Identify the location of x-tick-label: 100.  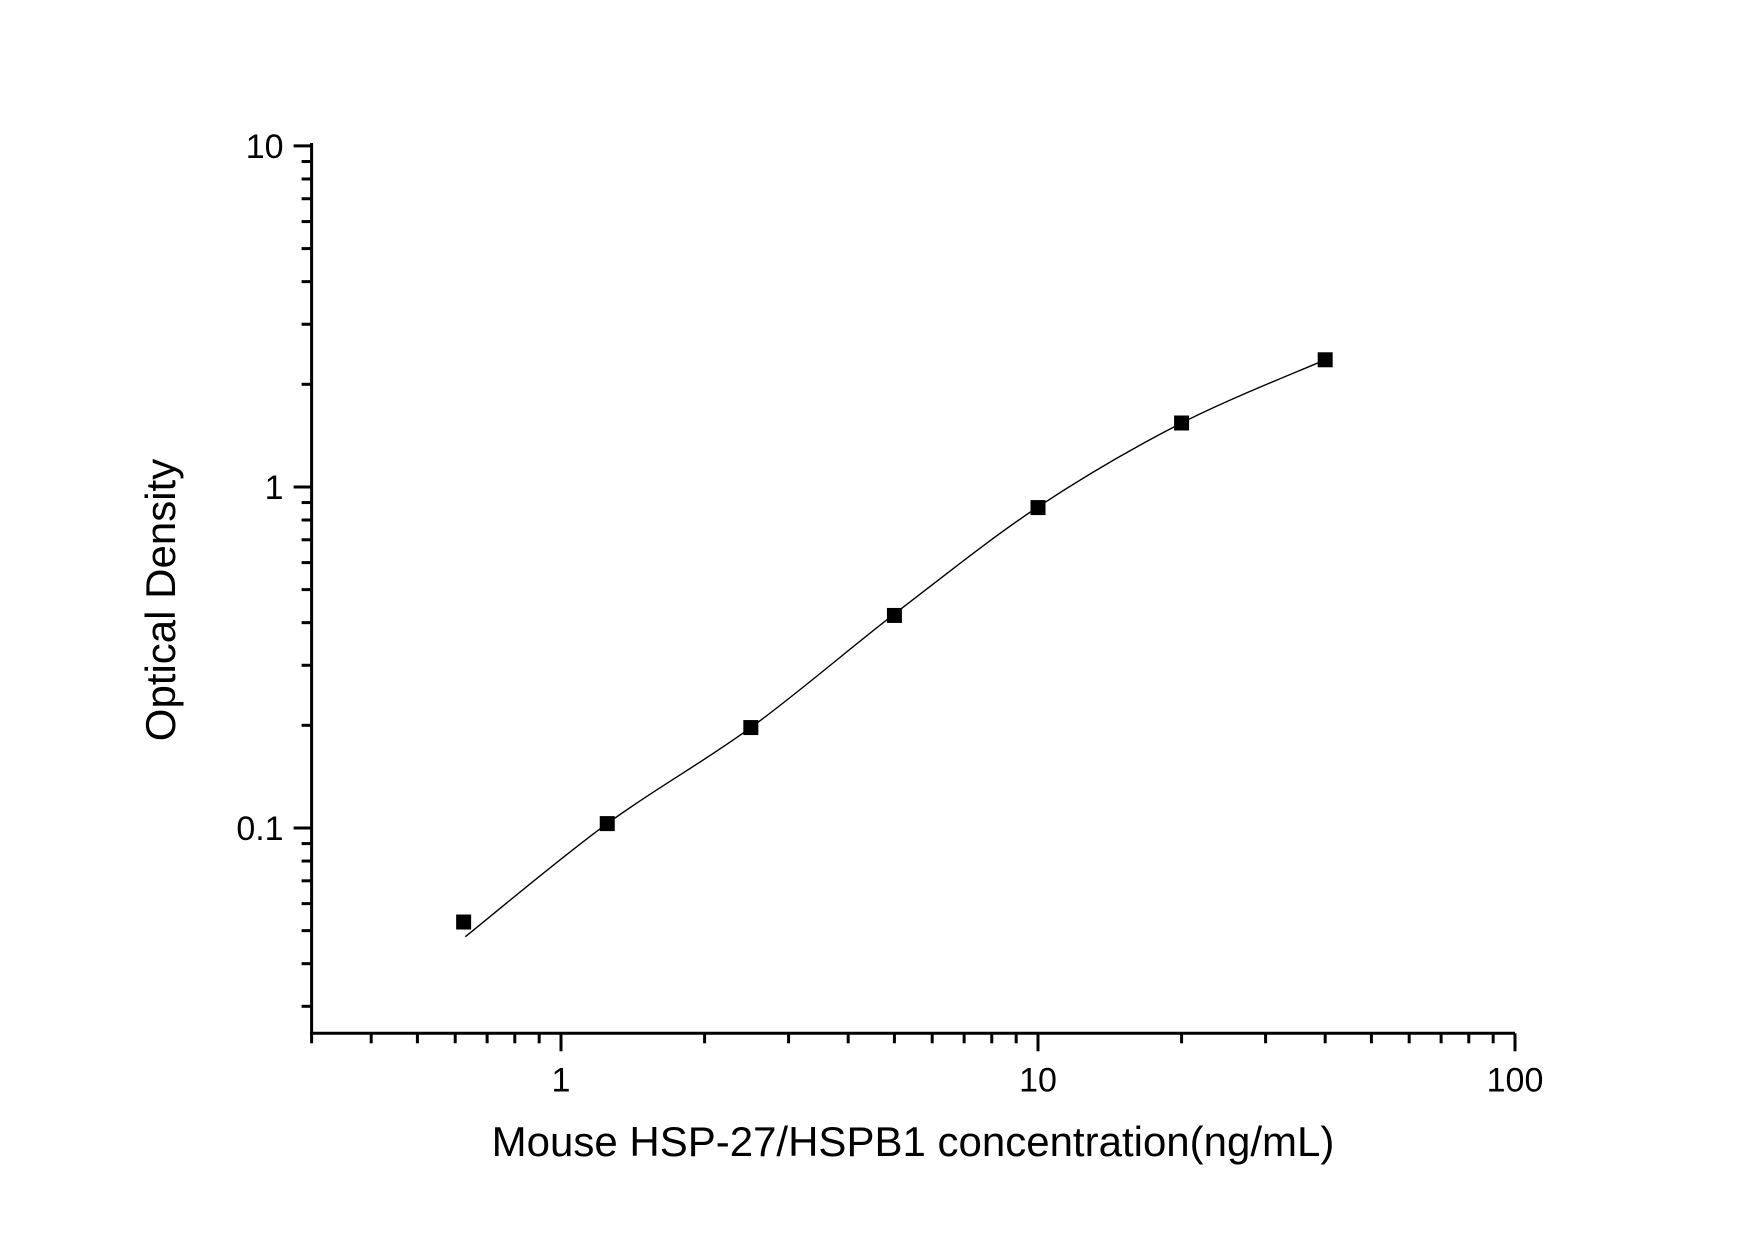
(1515, 1080).